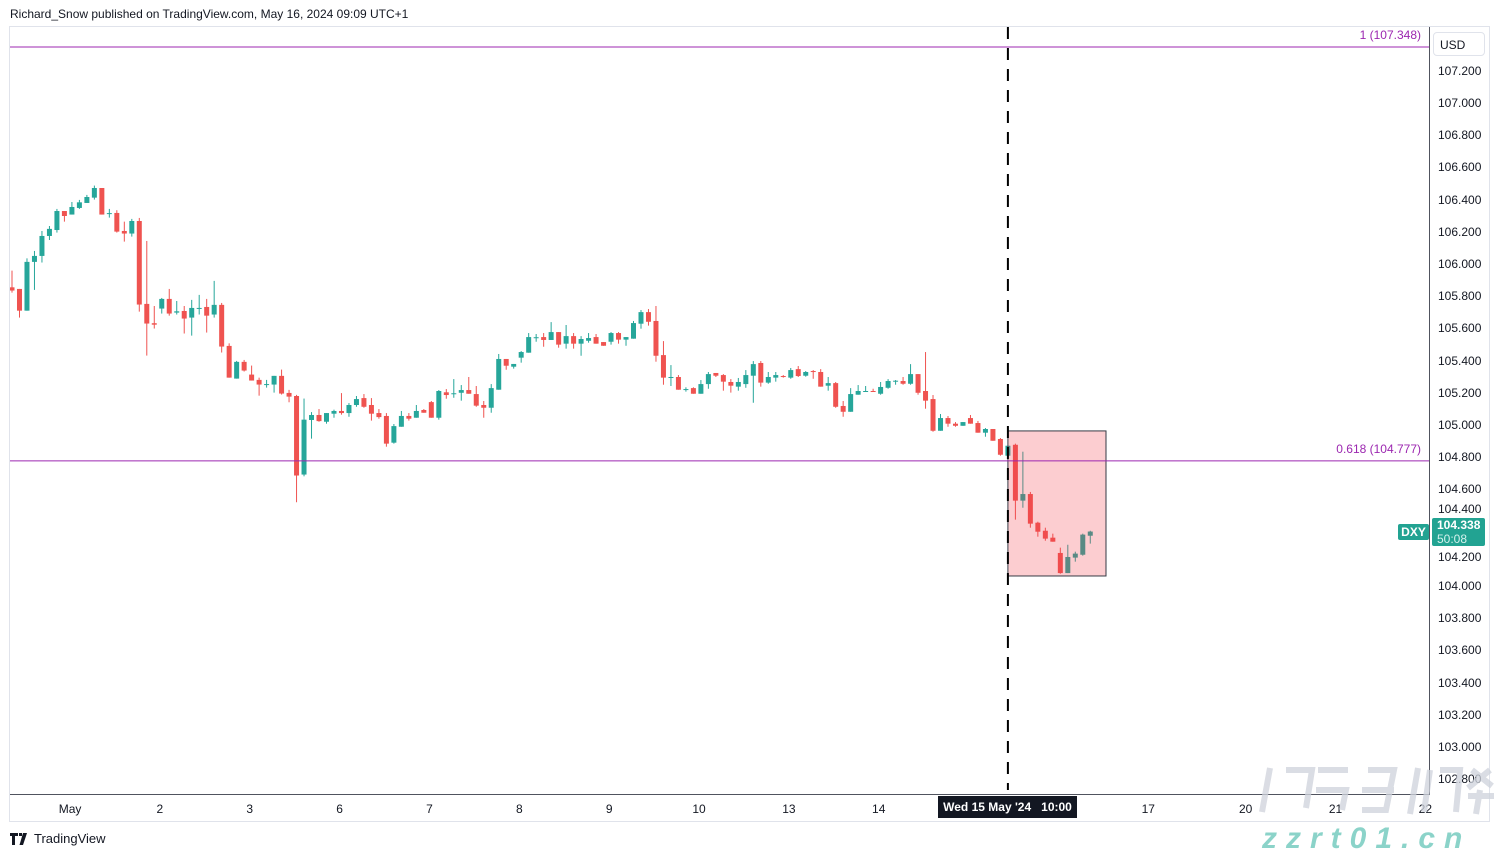 The image size is (1499, 857). Describe the element at coordinates (1460, 650) in the screenshot. I see `price-tick-label: 103.600` at that location.